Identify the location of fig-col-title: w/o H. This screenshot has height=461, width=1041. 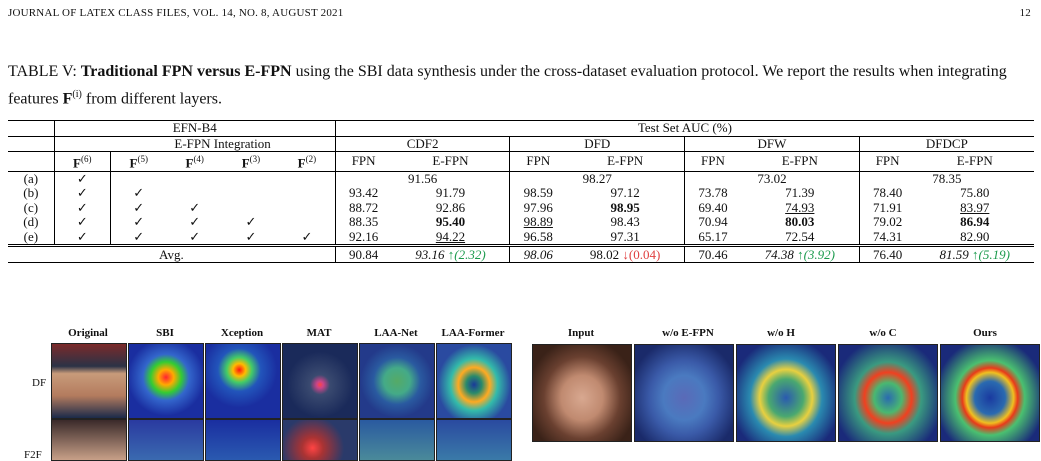
(781, 333).